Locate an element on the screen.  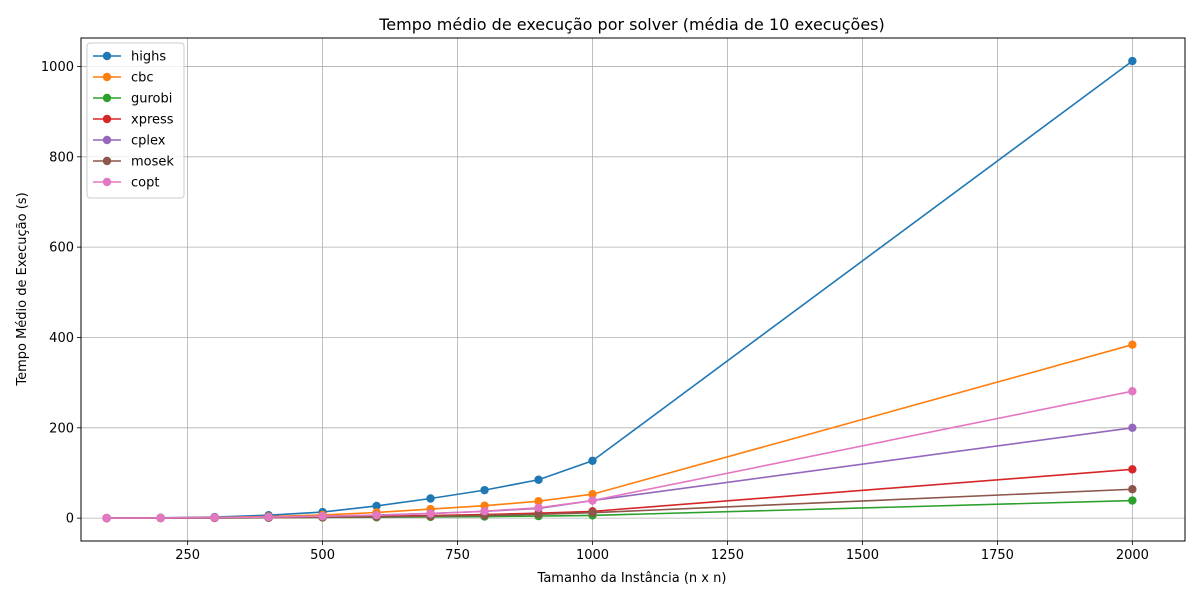
legend-item-cbc: cbc is located at coordinates (123, 78).